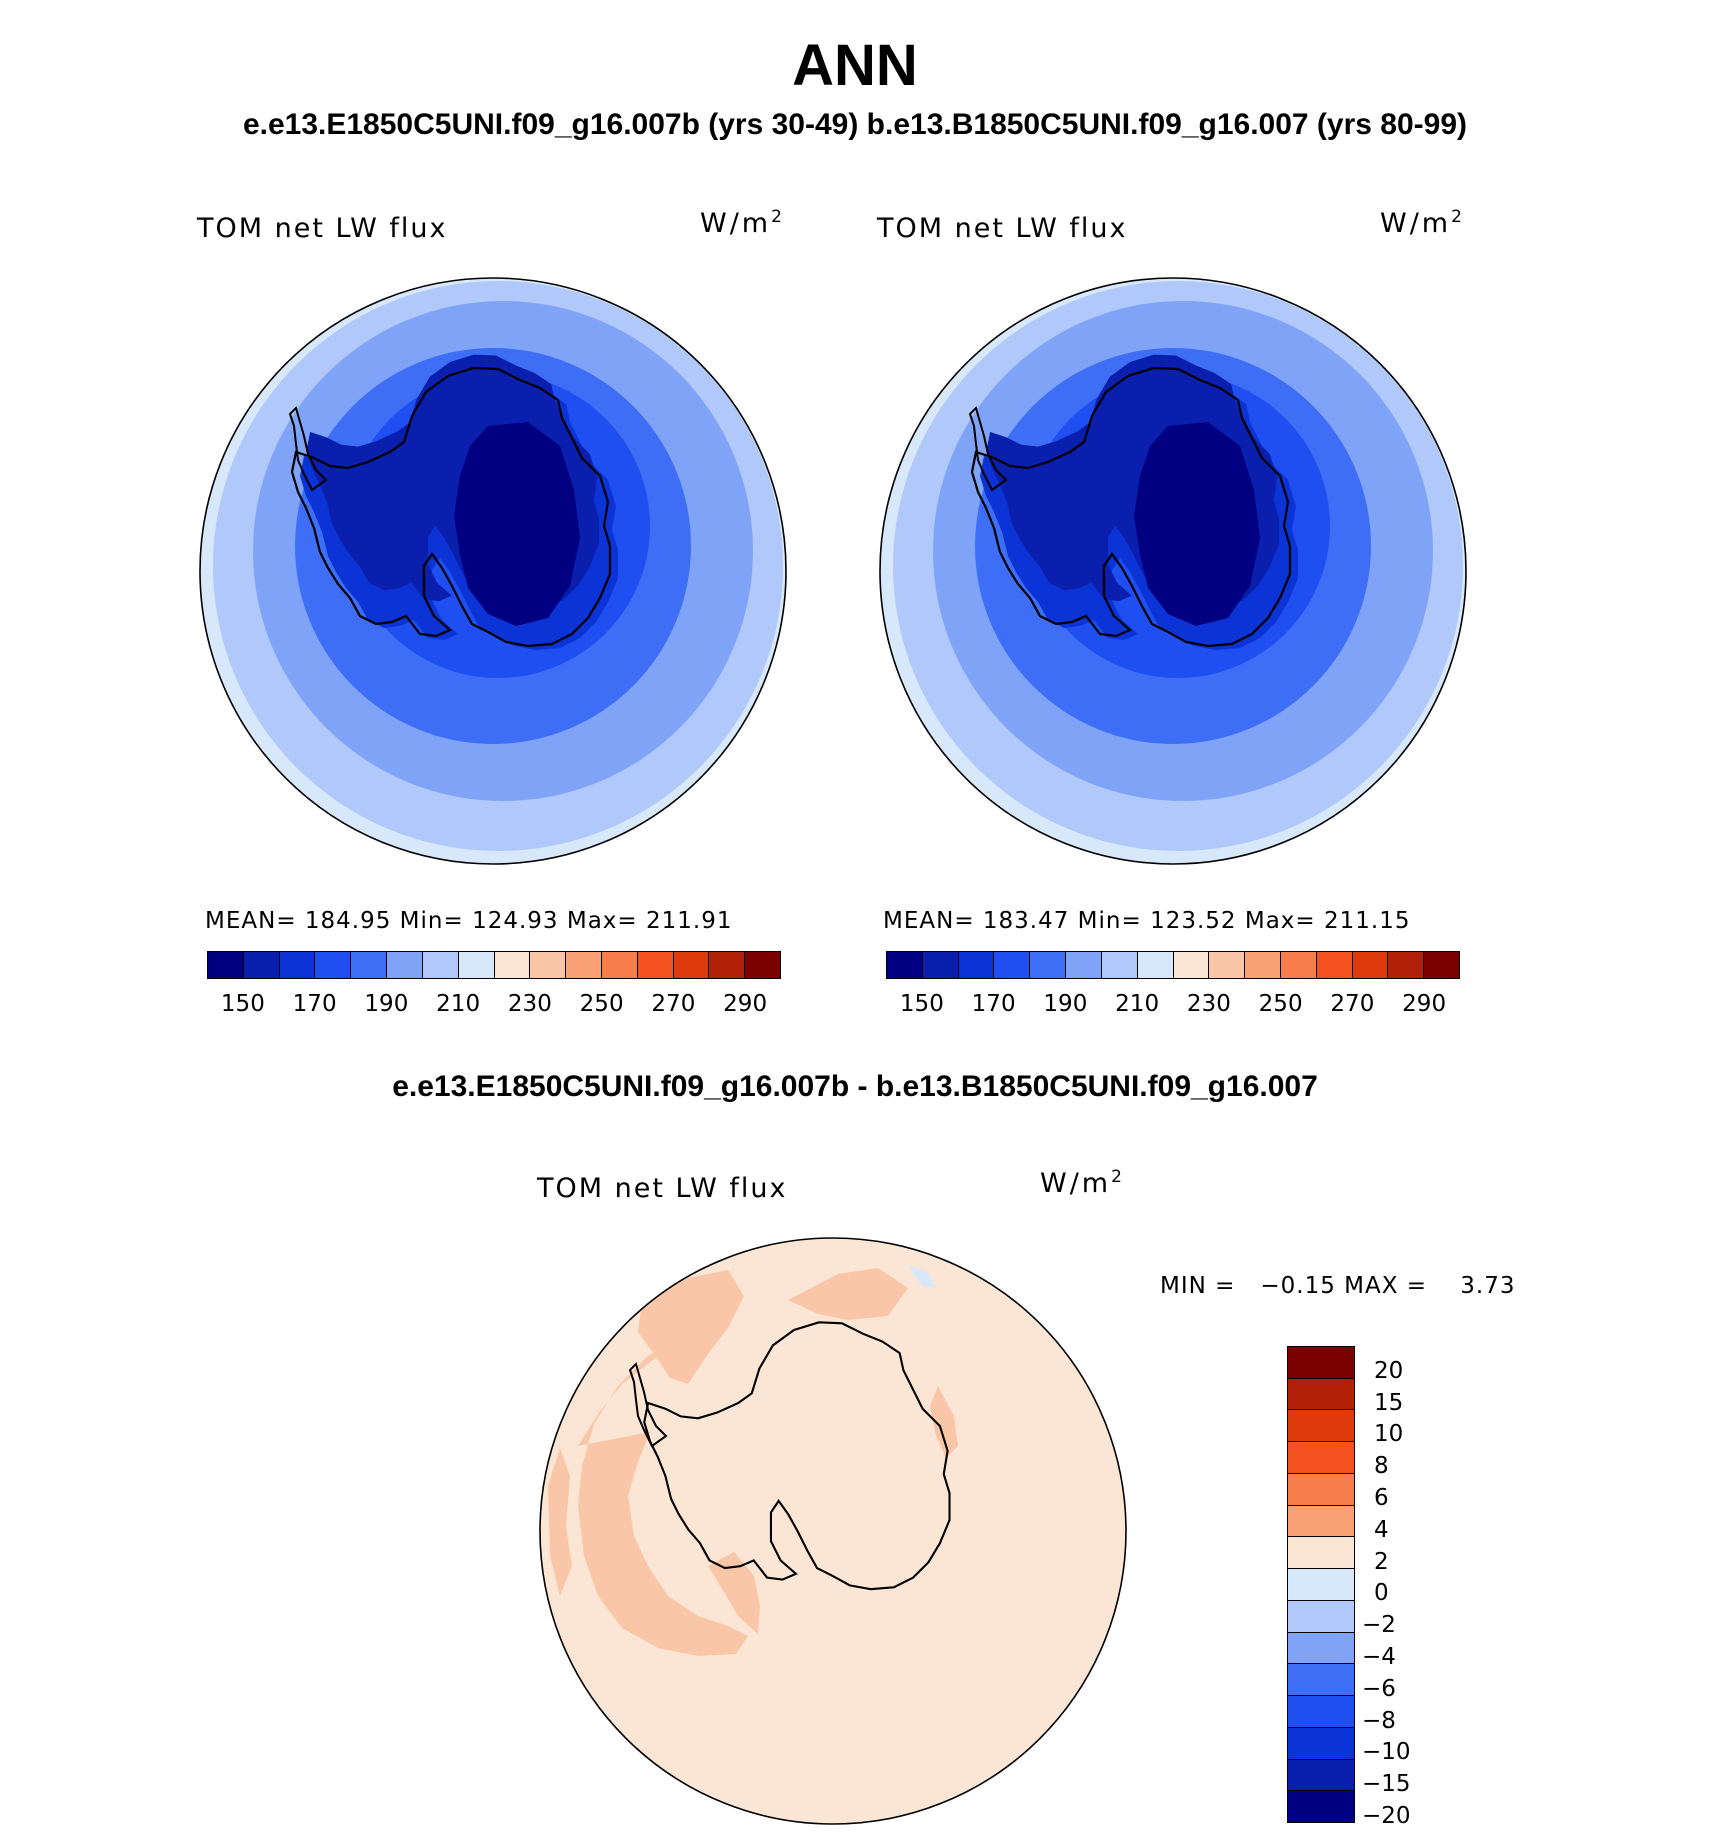 The width and height of the screenshot is (1710, 1840). I want to click on colorbar-tick-label: 15, so click(1389, 1402).